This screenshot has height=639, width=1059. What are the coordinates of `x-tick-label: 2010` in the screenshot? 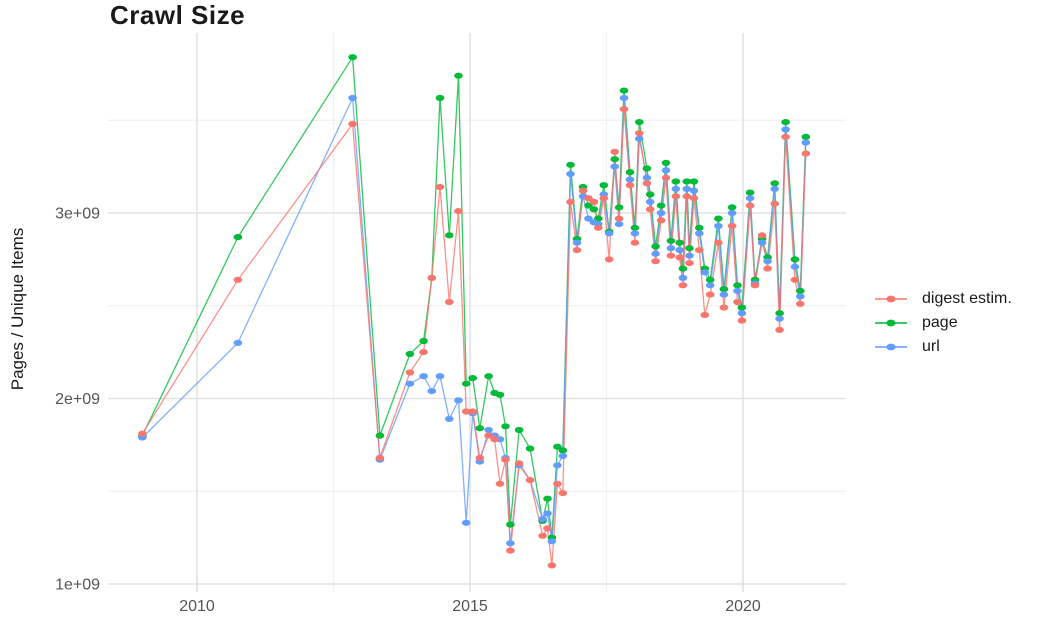 It's located at (197, 606).